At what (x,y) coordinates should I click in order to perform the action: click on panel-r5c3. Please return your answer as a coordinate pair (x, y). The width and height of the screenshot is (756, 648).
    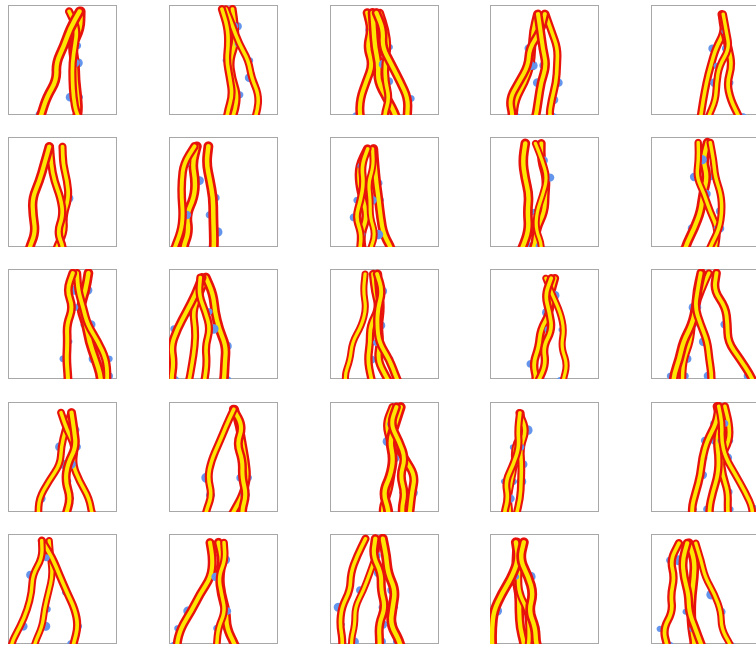
    Looking at the image, I should click on (385, 591).